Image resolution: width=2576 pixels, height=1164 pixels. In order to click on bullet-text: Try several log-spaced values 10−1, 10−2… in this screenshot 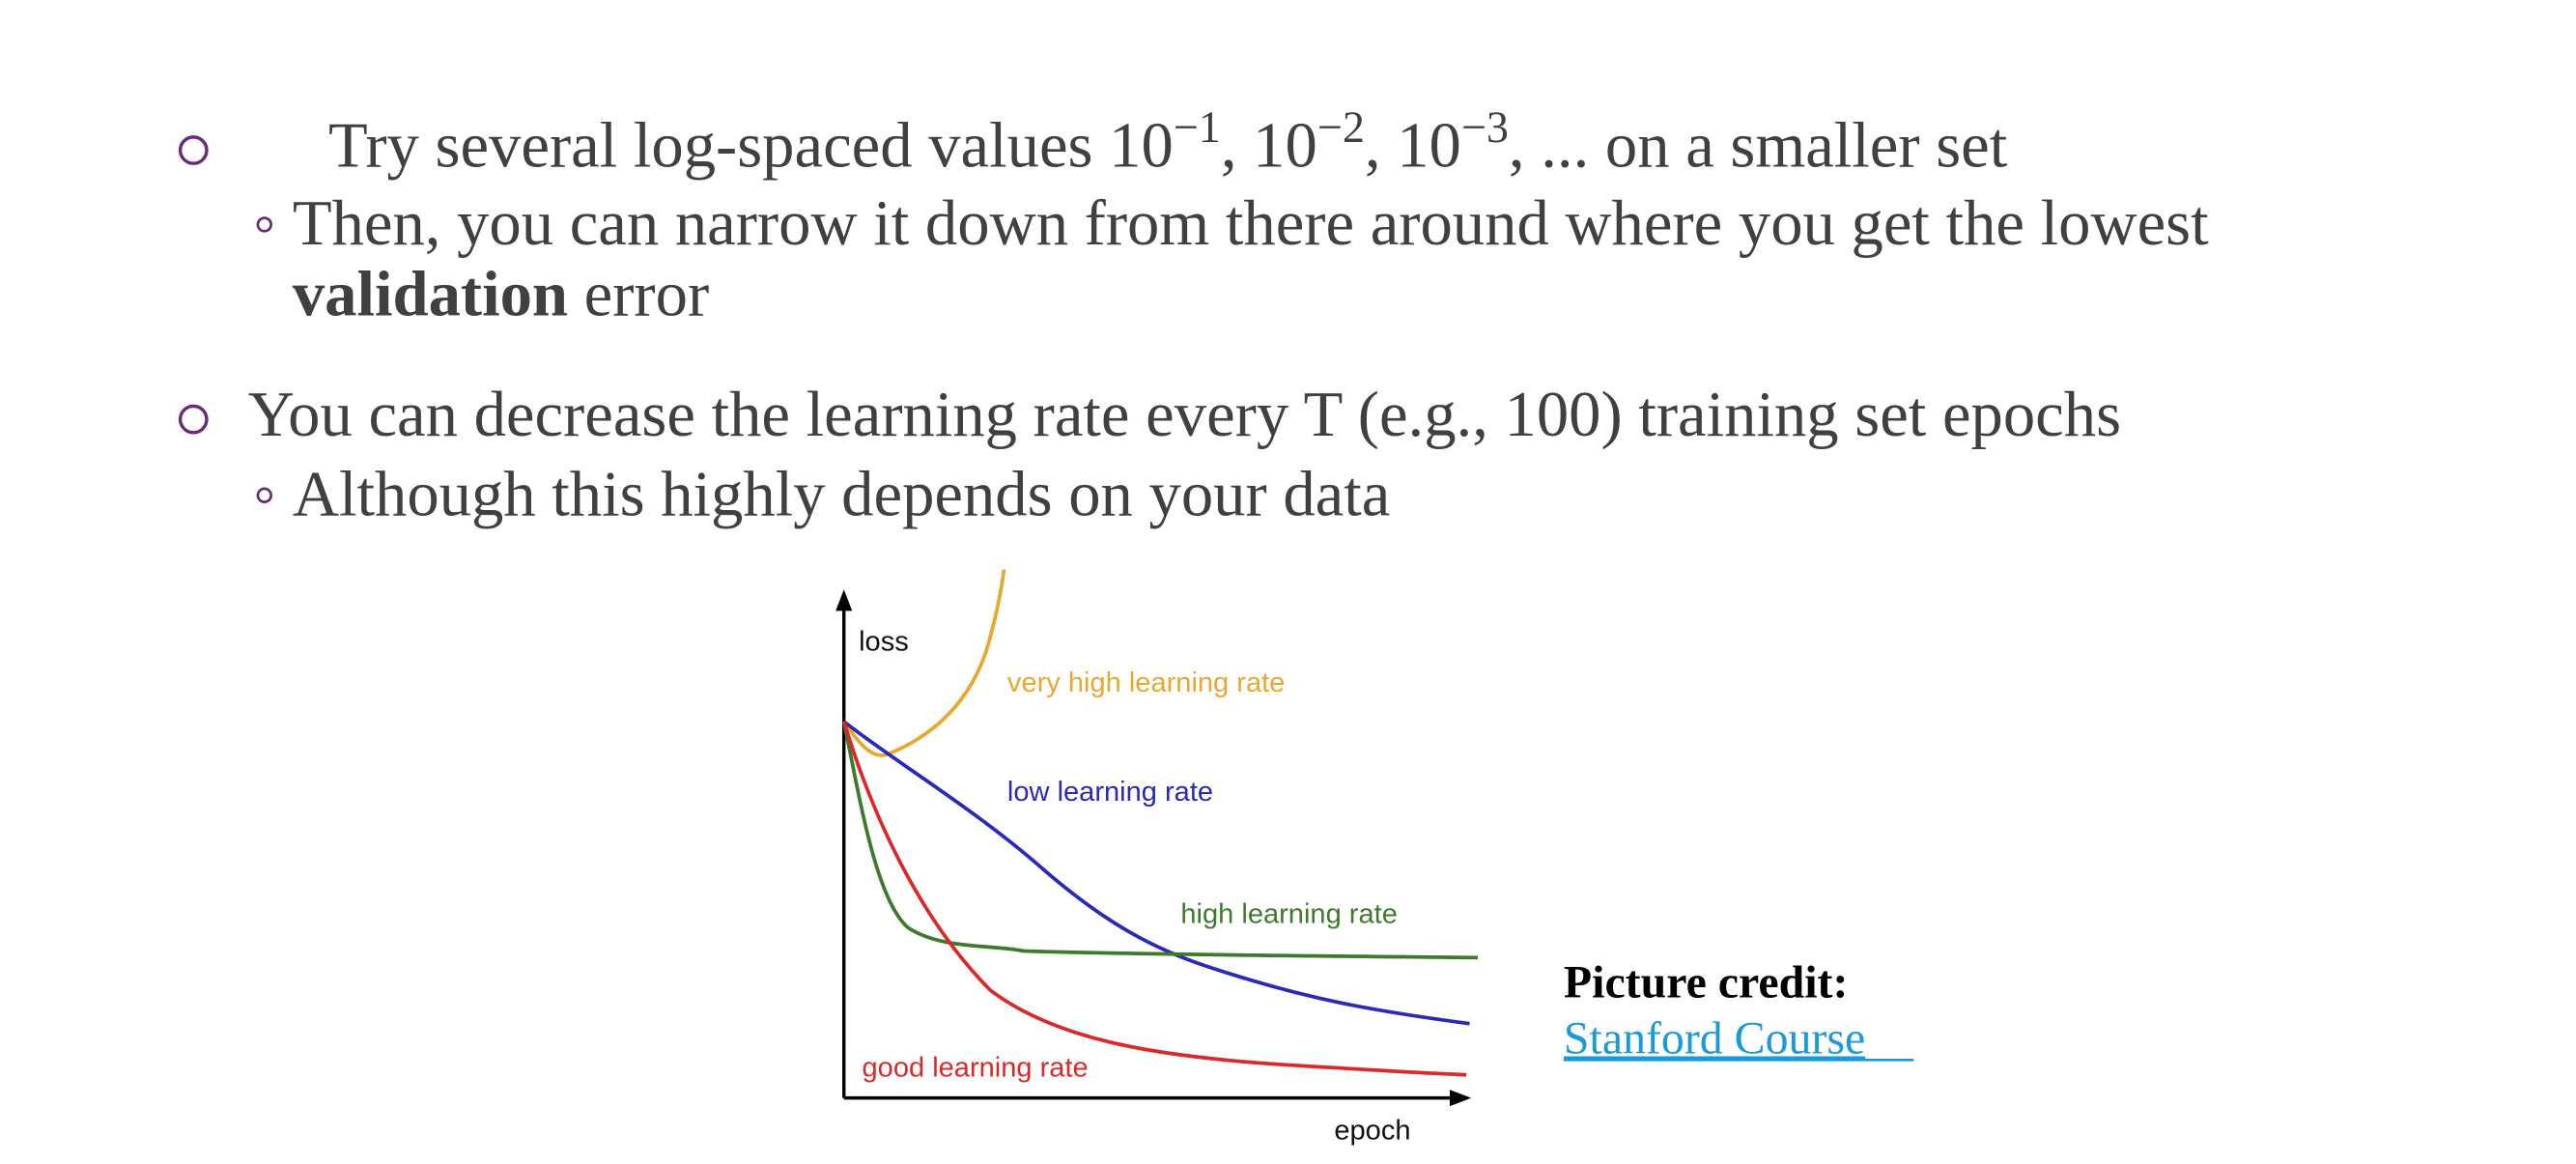, I will do `click(1152, 142)`.